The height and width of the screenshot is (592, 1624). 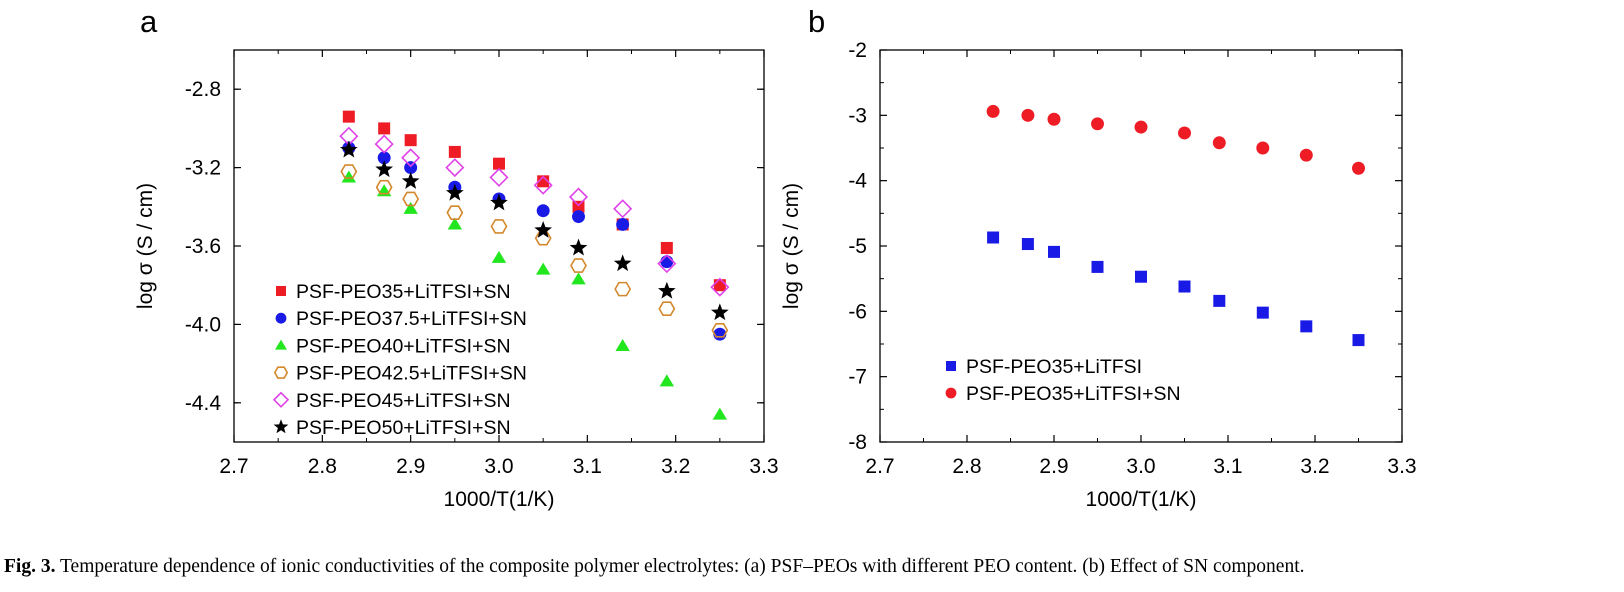 What do you see at coordinates (857, 377) in the screenshot?
I see `y-tick-label: -7` at bounding box center [857, 377].